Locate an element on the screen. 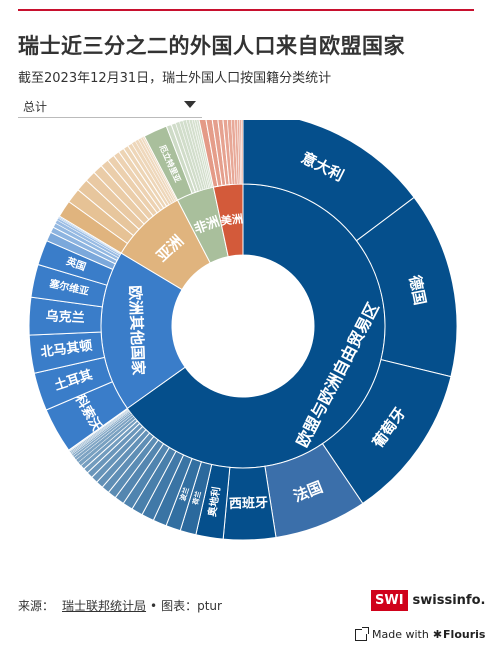 This screenshot has height=662, width=485. top-accent-bar is located at coordinates (246, 10).